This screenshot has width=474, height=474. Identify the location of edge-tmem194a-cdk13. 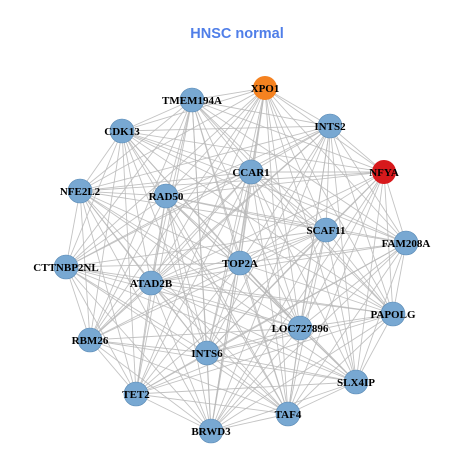
(157, 115).